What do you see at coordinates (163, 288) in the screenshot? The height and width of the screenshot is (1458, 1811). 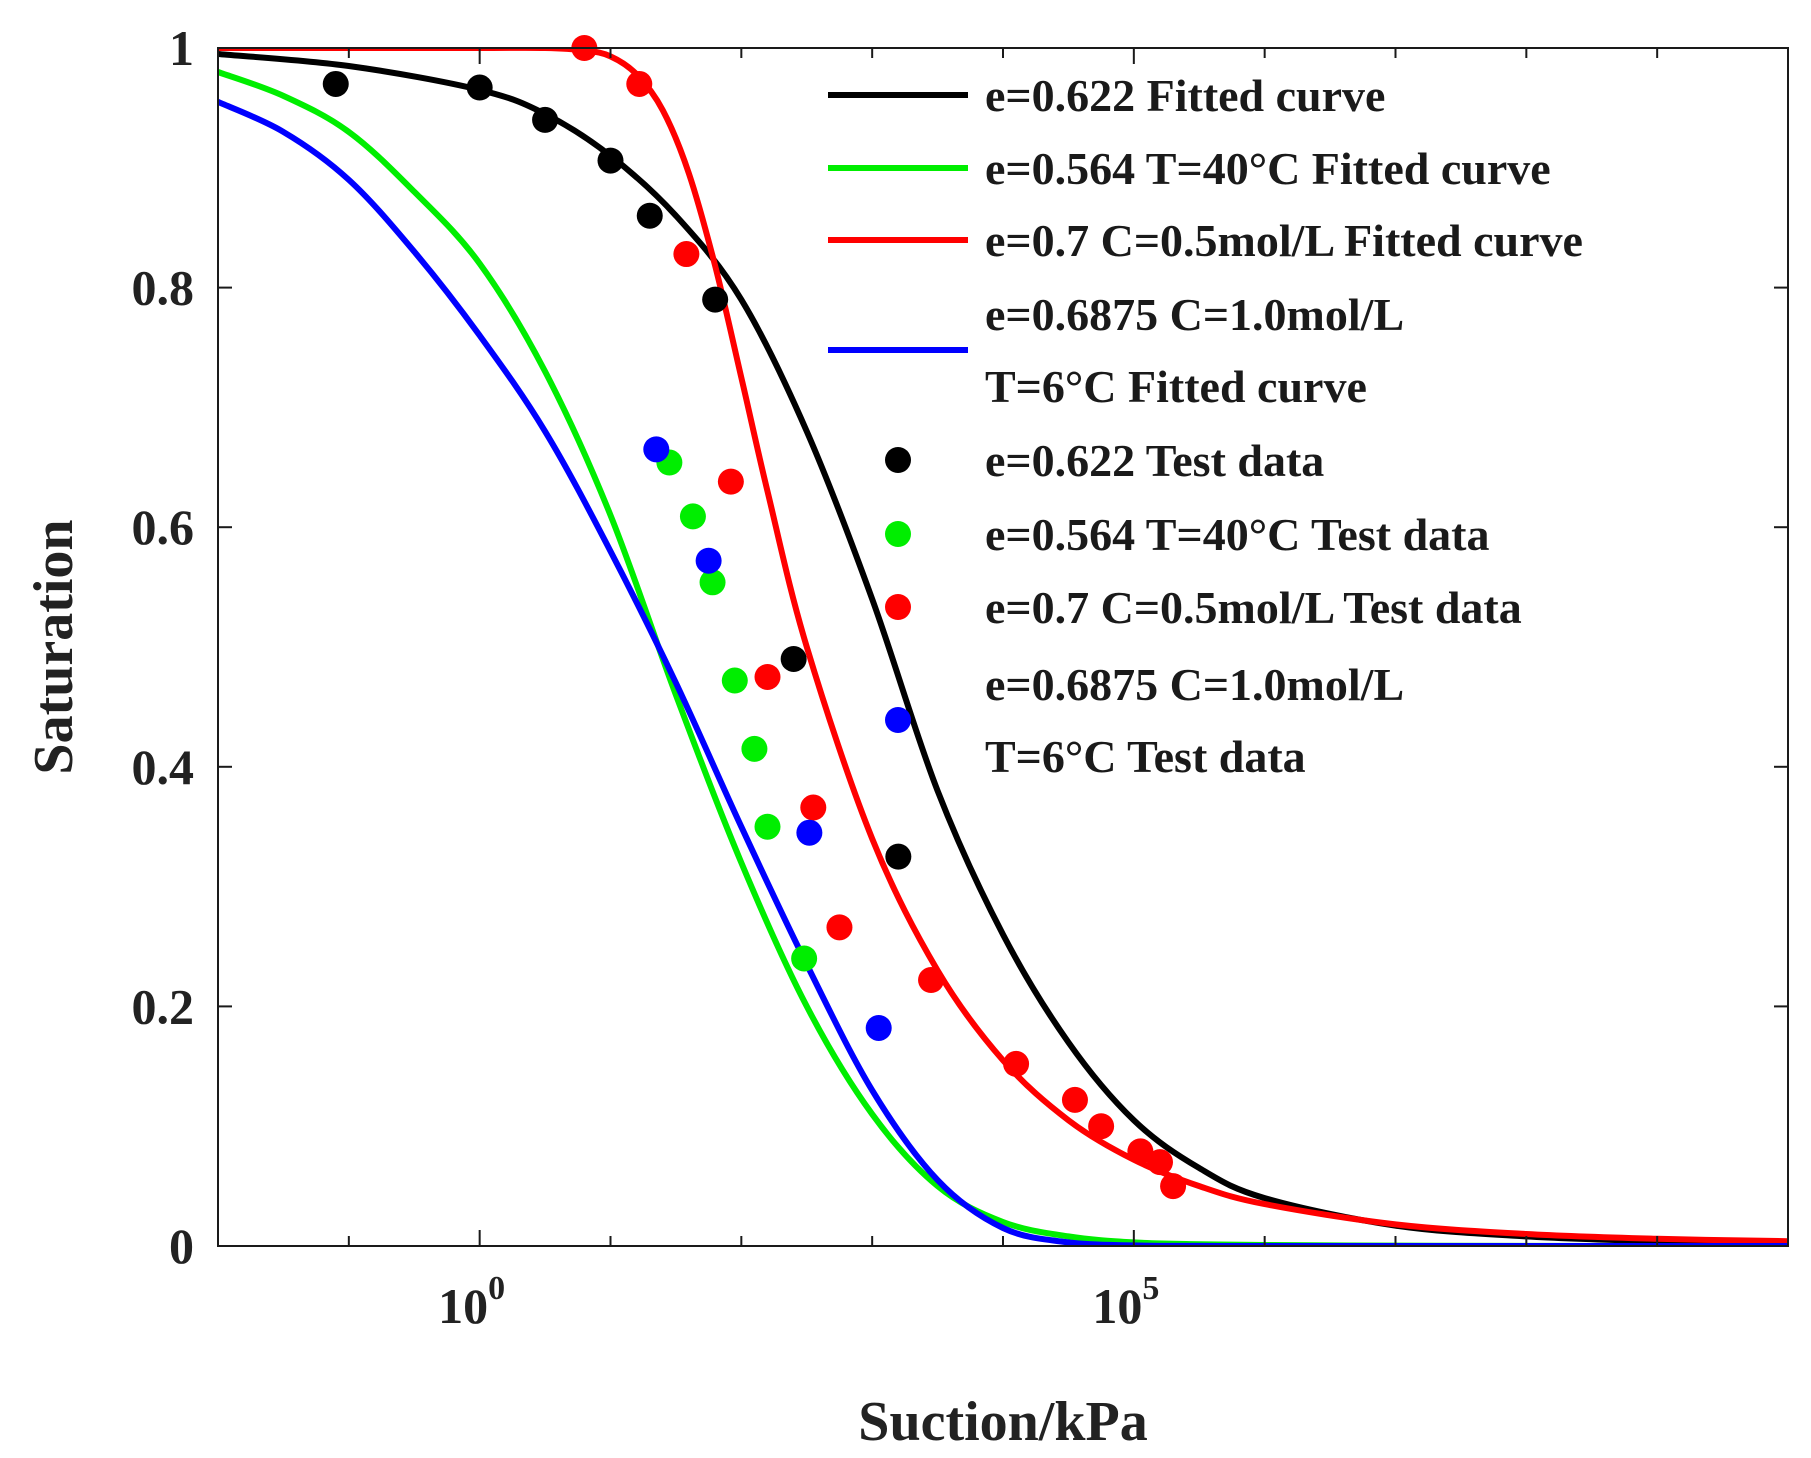 I see `y-tick-label: 0.8` at bounding box center [163, 288].